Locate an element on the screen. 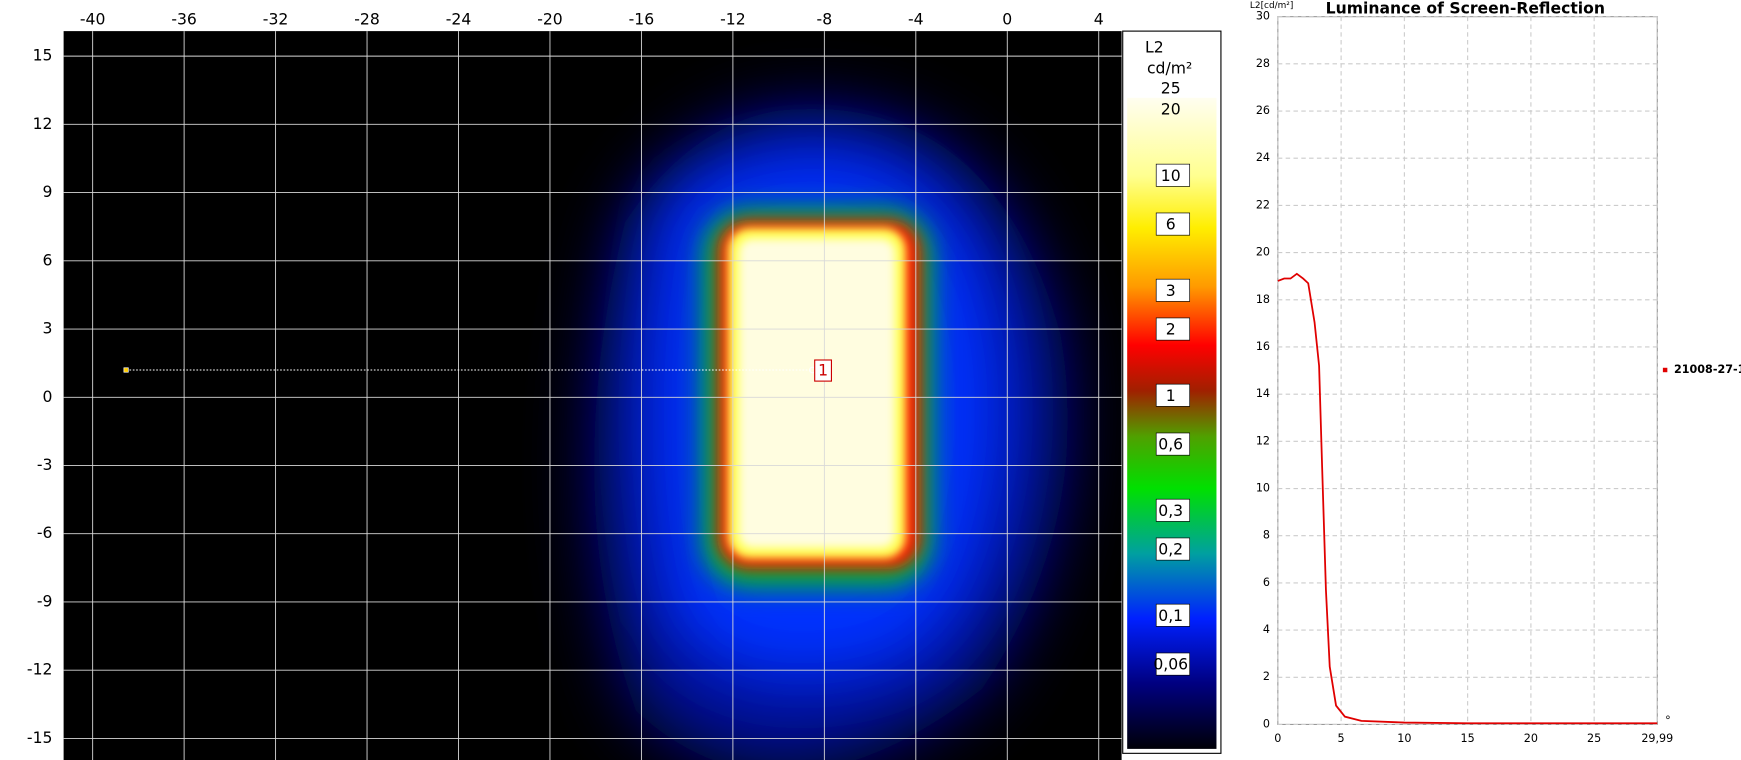 This screenshot has height=760, width=1741. y-tick-label: 8 is located at coordinates (1266, 535).